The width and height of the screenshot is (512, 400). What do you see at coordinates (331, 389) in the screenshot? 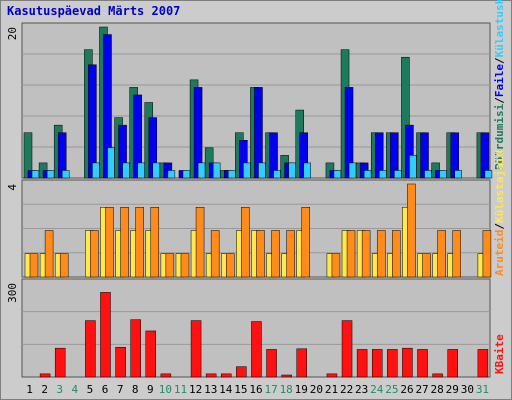
I see `day-label-21: 21` at bounding box center [331, 389].